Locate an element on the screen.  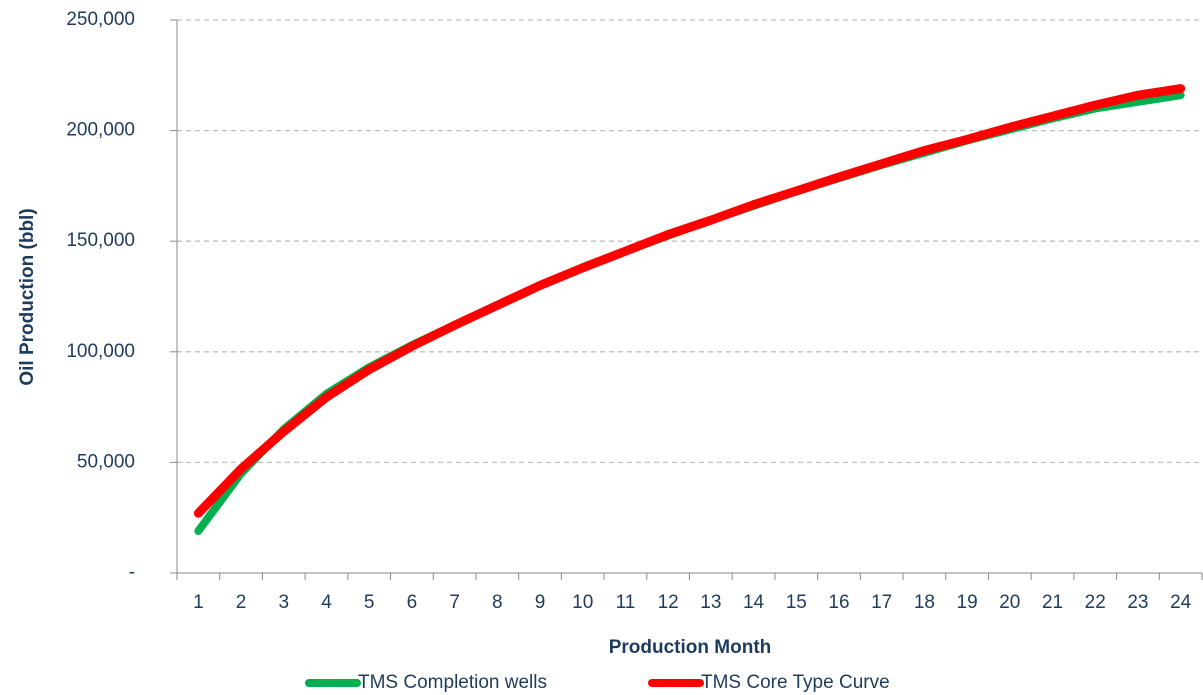
x-tick-label: 4 is located at coordinates (326, 602).